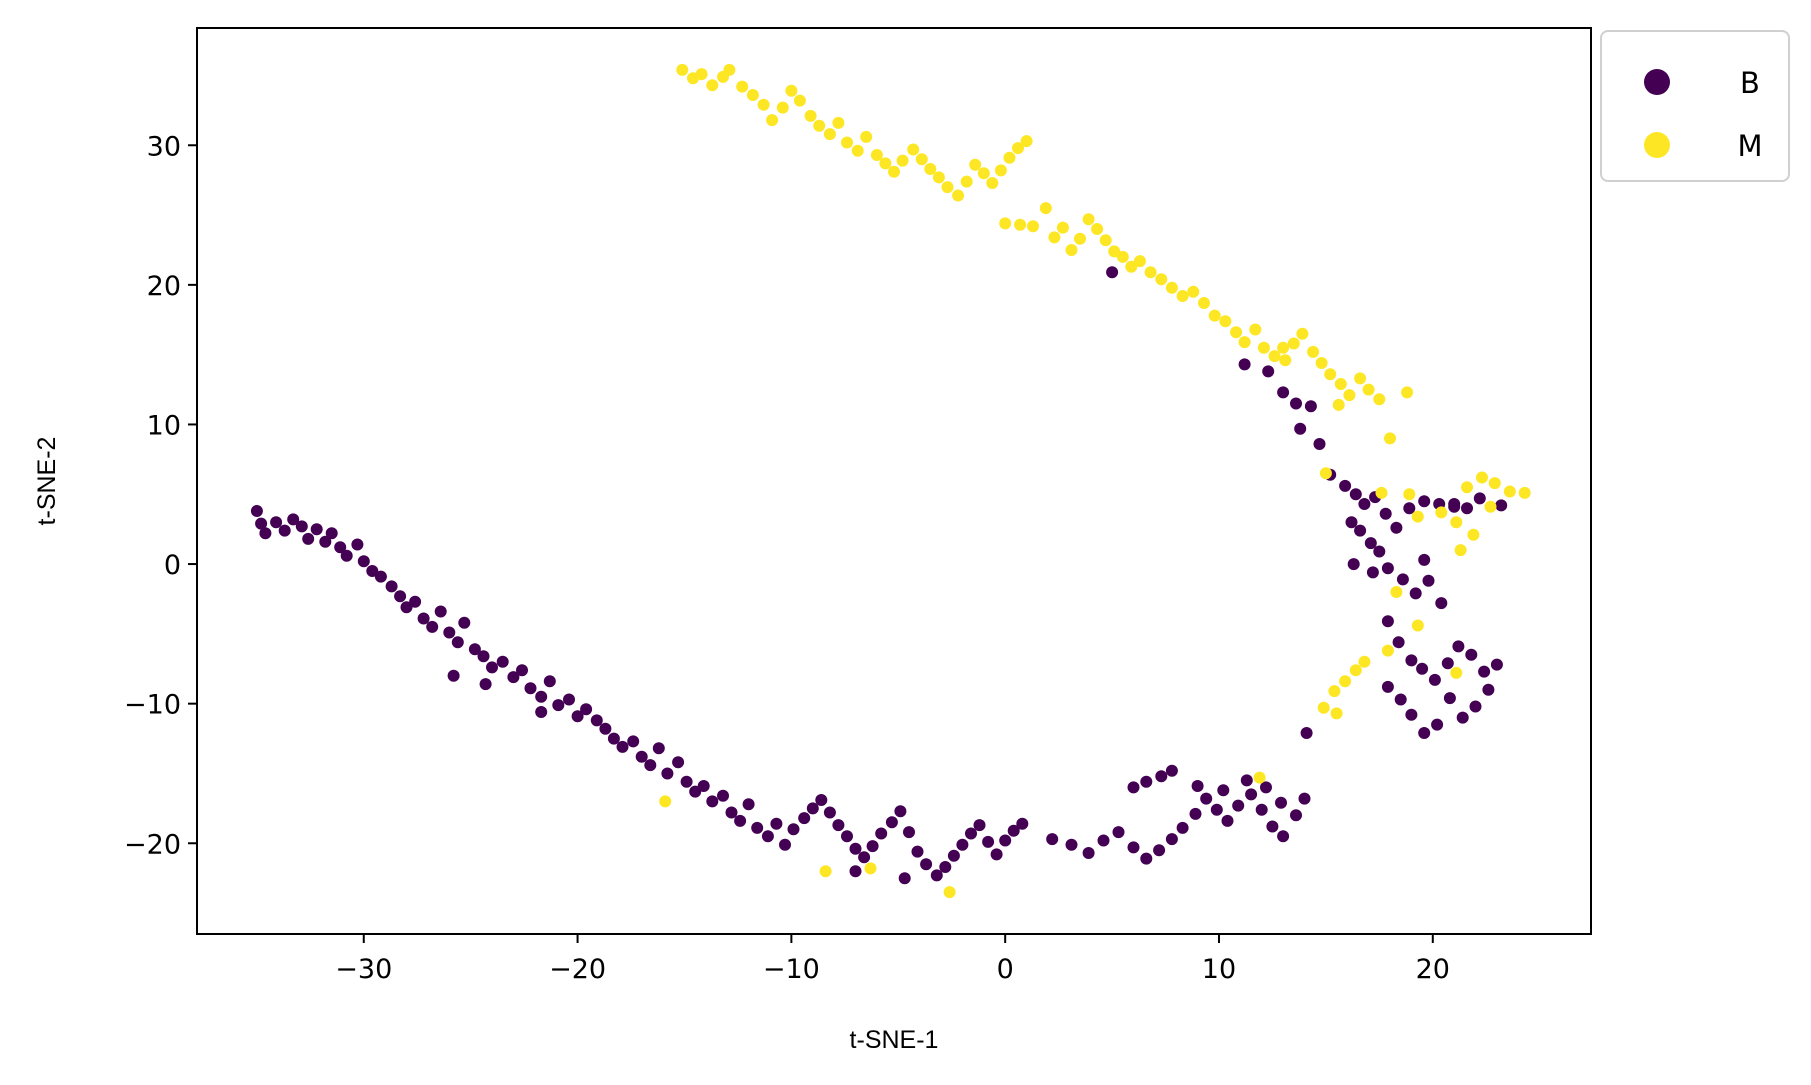 The image size is (1811, 1085). I want to click on y-tick-label: −10, so click(152, 705).